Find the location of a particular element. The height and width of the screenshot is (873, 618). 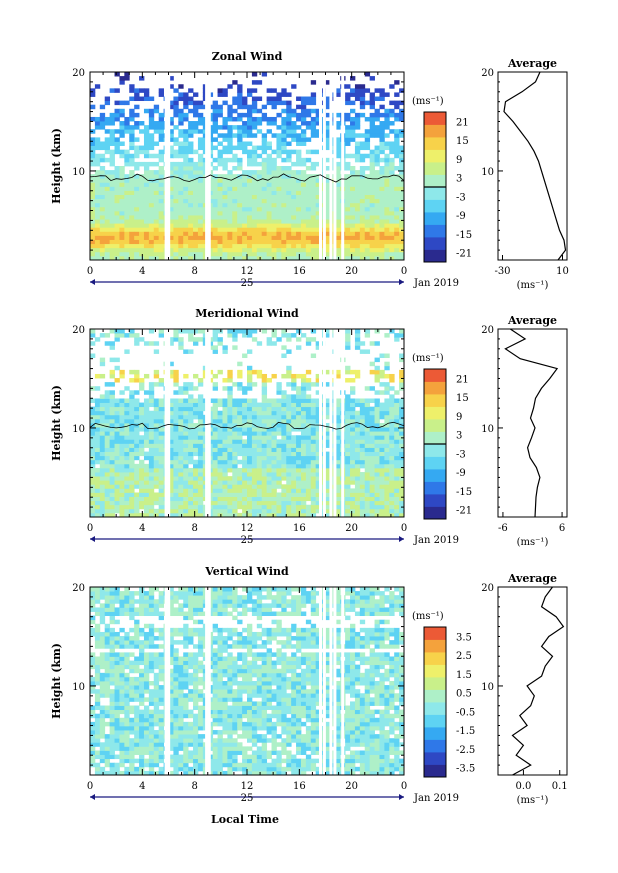

data-gap is located at coordinates (343, 166).